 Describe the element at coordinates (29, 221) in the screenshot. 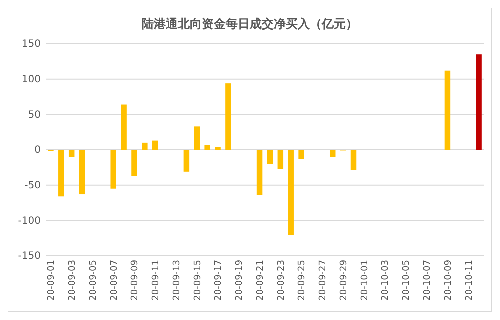

I see `y-tick-label: -100` at that location.